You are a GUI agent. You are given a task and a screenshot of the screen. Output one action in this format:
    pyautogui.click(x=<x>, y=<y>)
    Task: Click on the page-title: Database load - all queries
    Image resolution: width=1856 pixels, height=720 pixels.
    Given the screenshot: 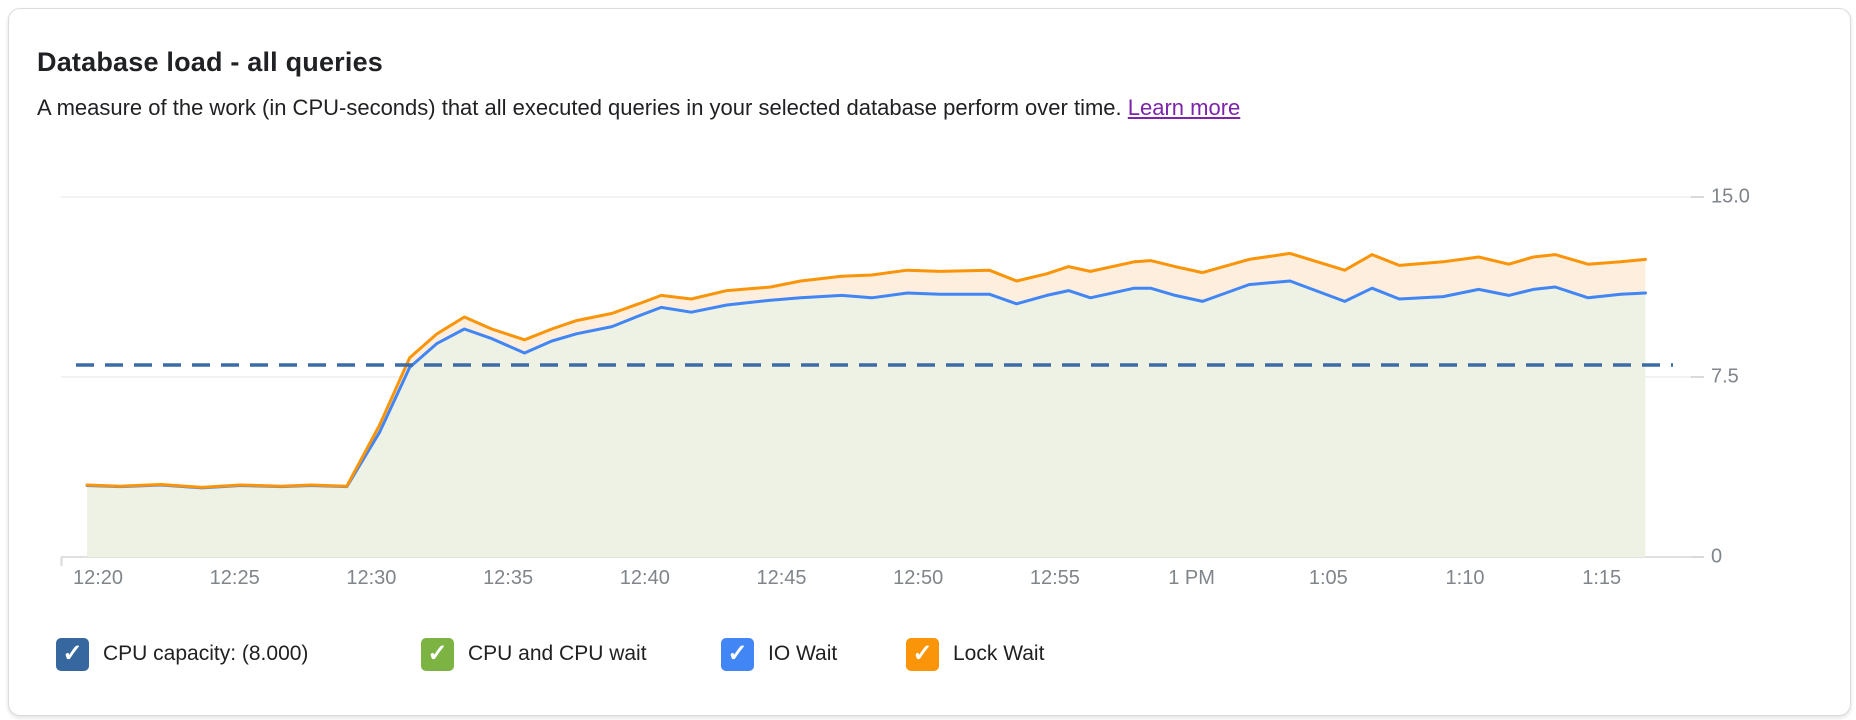 What is the action you would take?
    pyautogui.click(x=210, y=62)
    